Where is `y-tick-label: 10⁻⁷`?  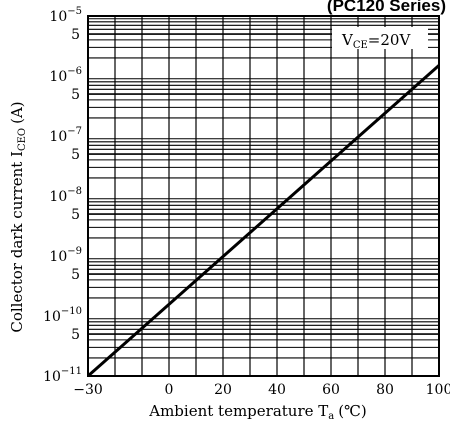
y-tick-label: 10⁻⁷ is located at coordinates (65, 135).